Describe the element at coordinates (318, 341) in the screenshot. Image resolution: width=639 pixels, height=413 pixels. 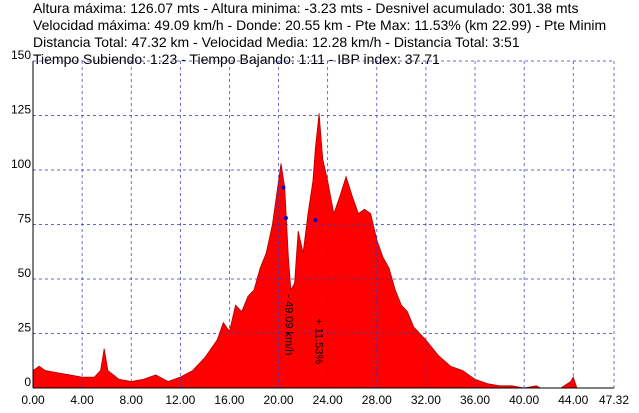
I see `annotation: + 11.53%` at that location.